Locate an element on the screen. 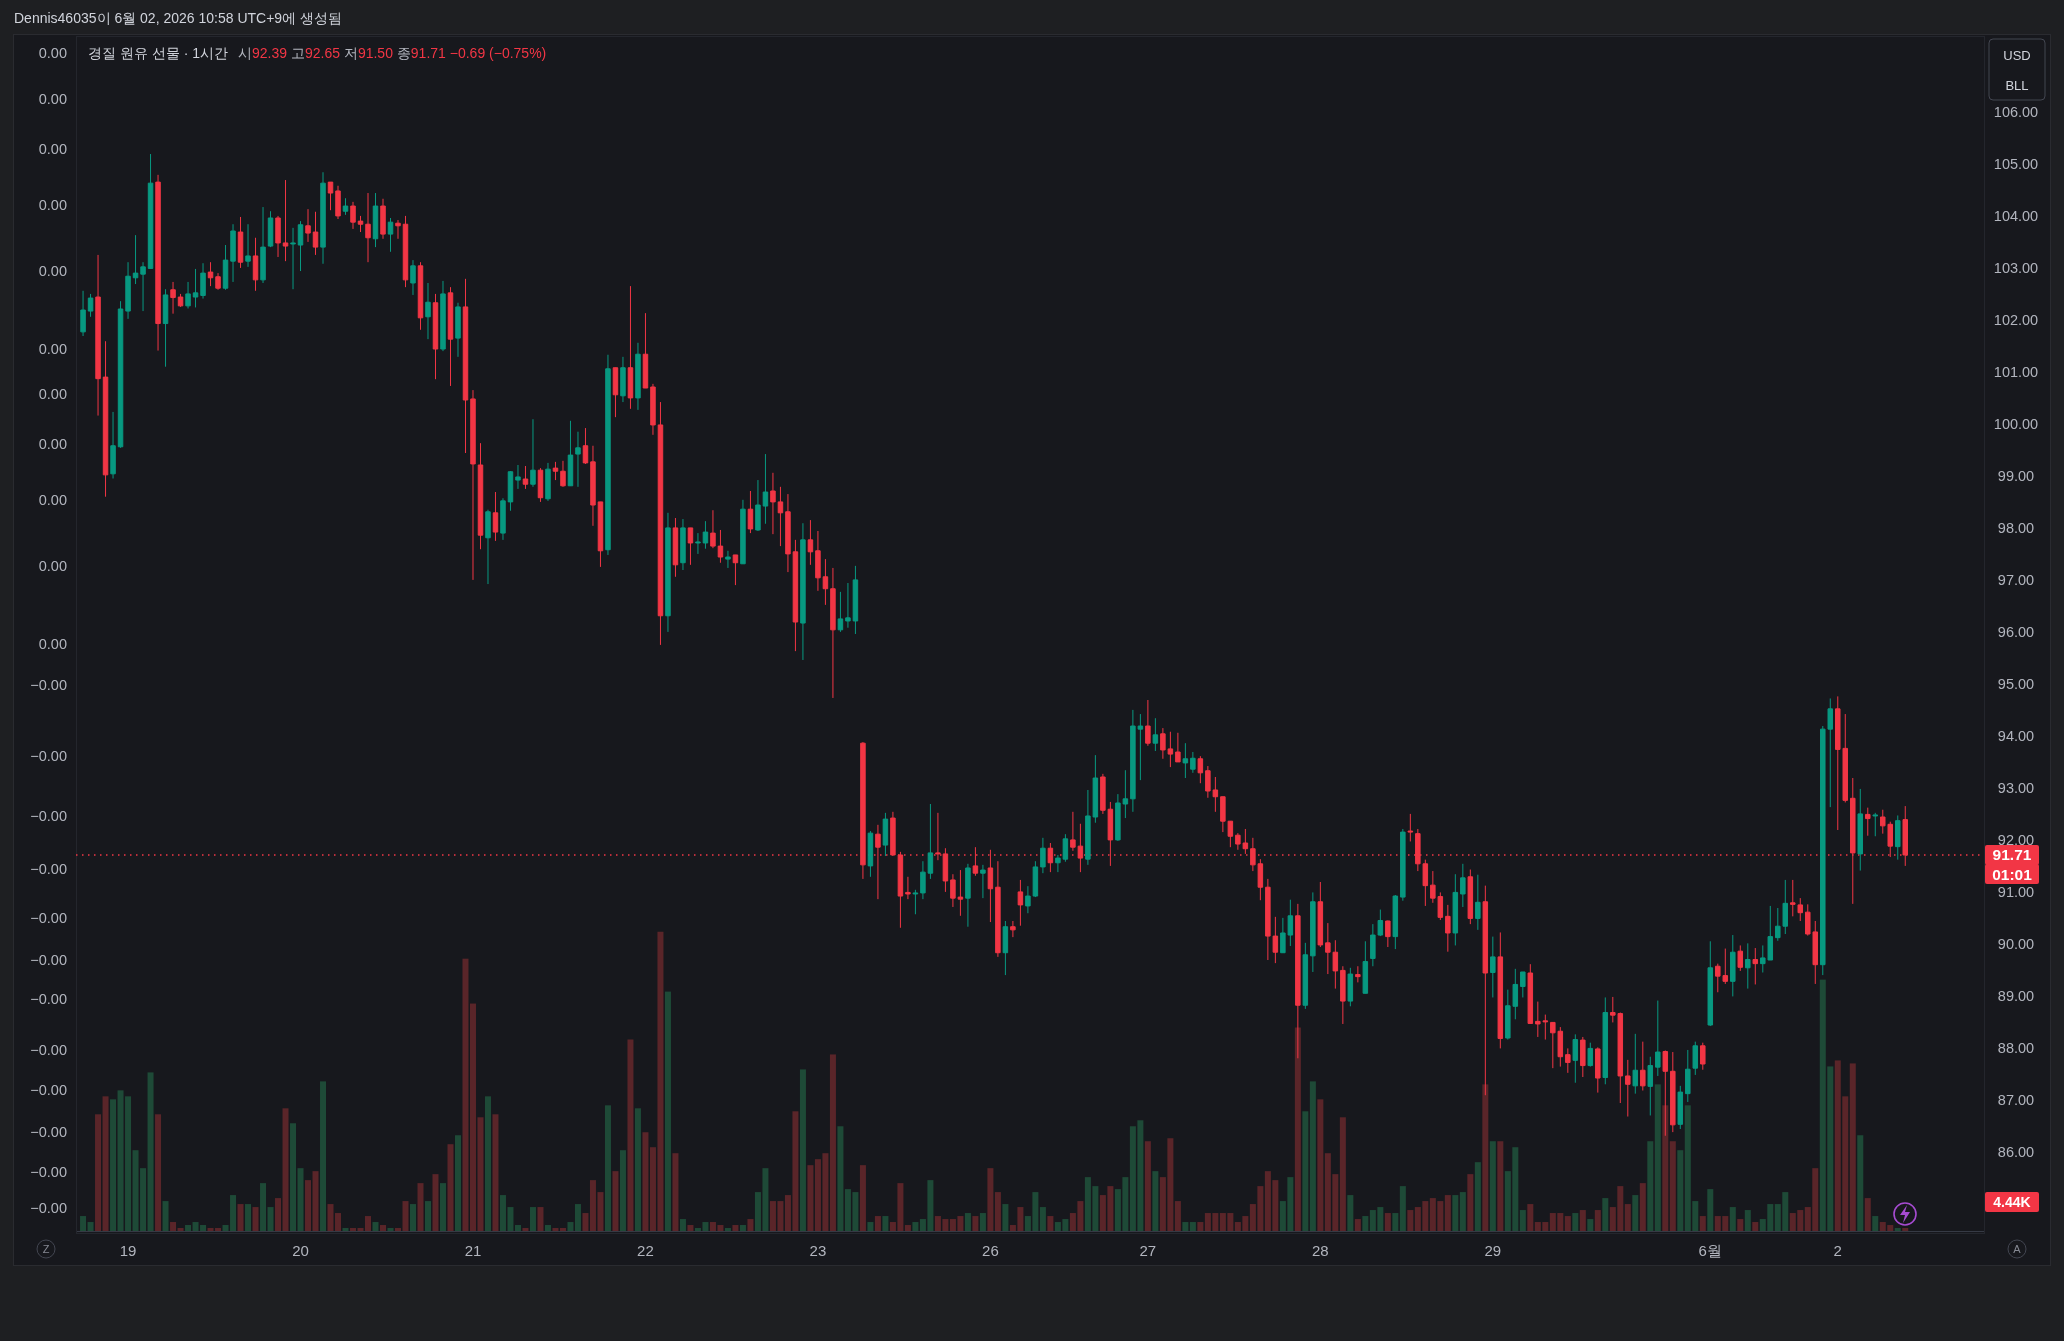 This screenshot has height=1341, width=2064. x-tick-label: 22 is located at coordinates (645, 1250).